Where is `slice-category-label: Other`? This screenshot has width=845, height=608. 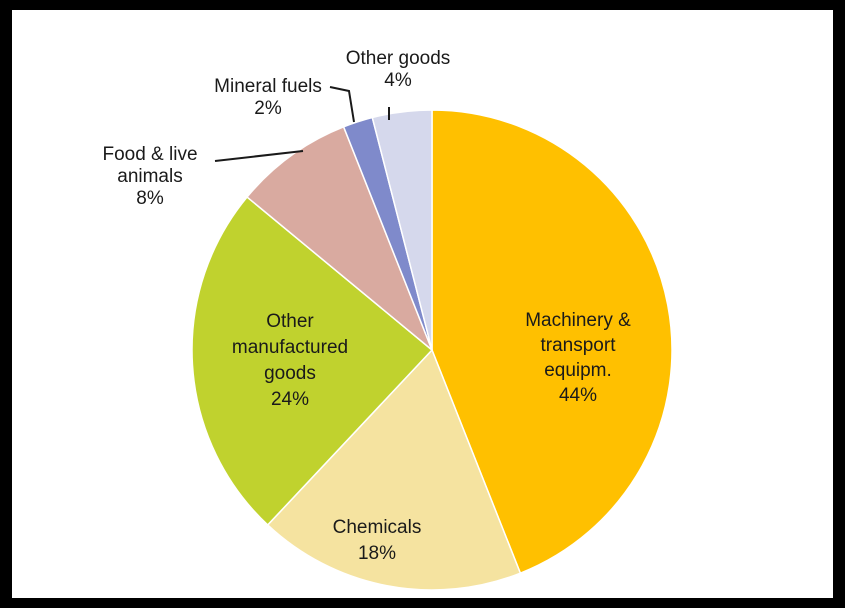 slice-category-label: Other is located at coordinates (290, 321).